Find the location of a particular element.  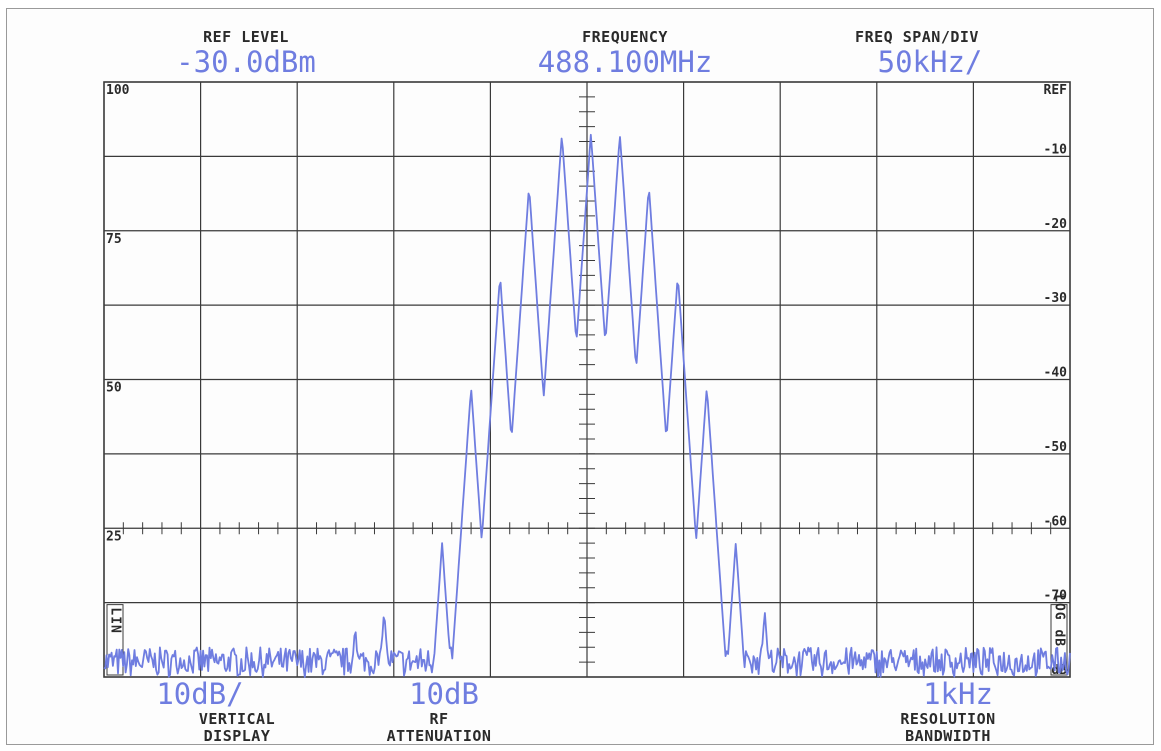

right-tick-label: REF is located at coordinates (1056, 90).